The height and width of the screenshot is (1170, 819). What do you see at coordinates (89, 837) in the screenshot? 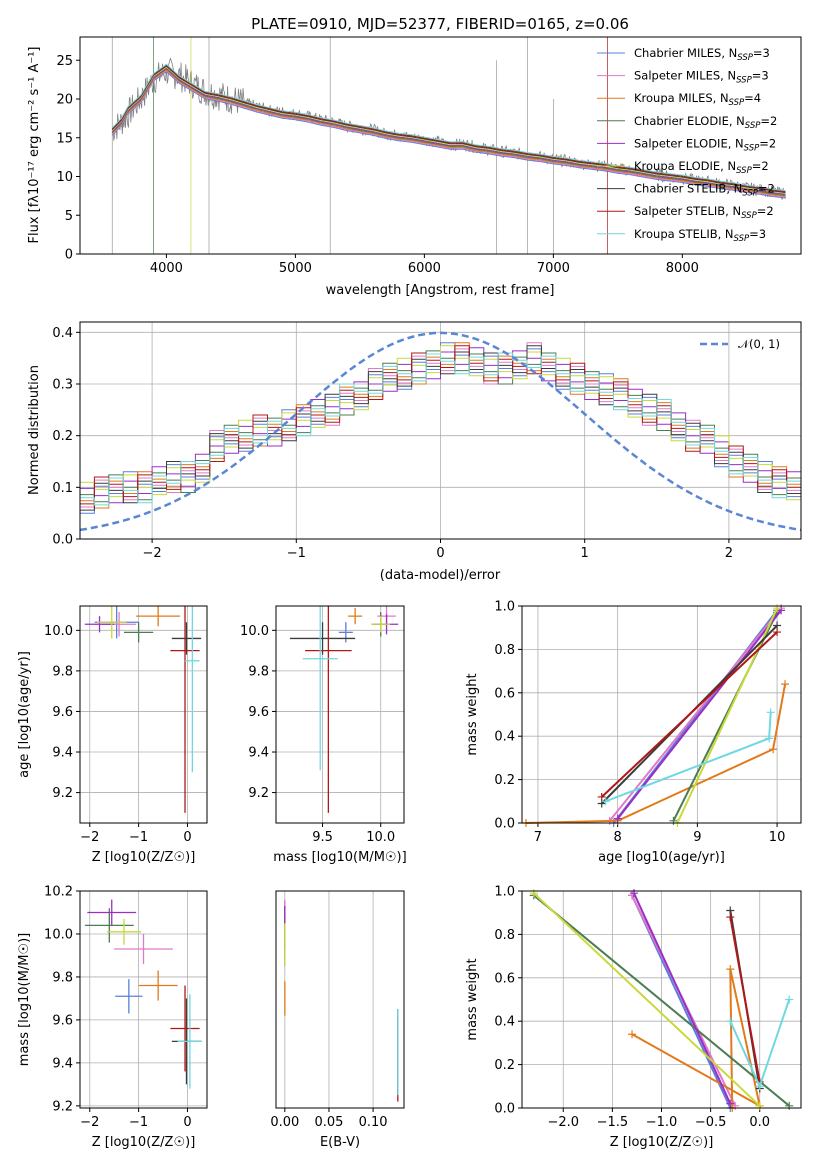
I see `x-tick-label: −2` at bounding box center [89, 837].